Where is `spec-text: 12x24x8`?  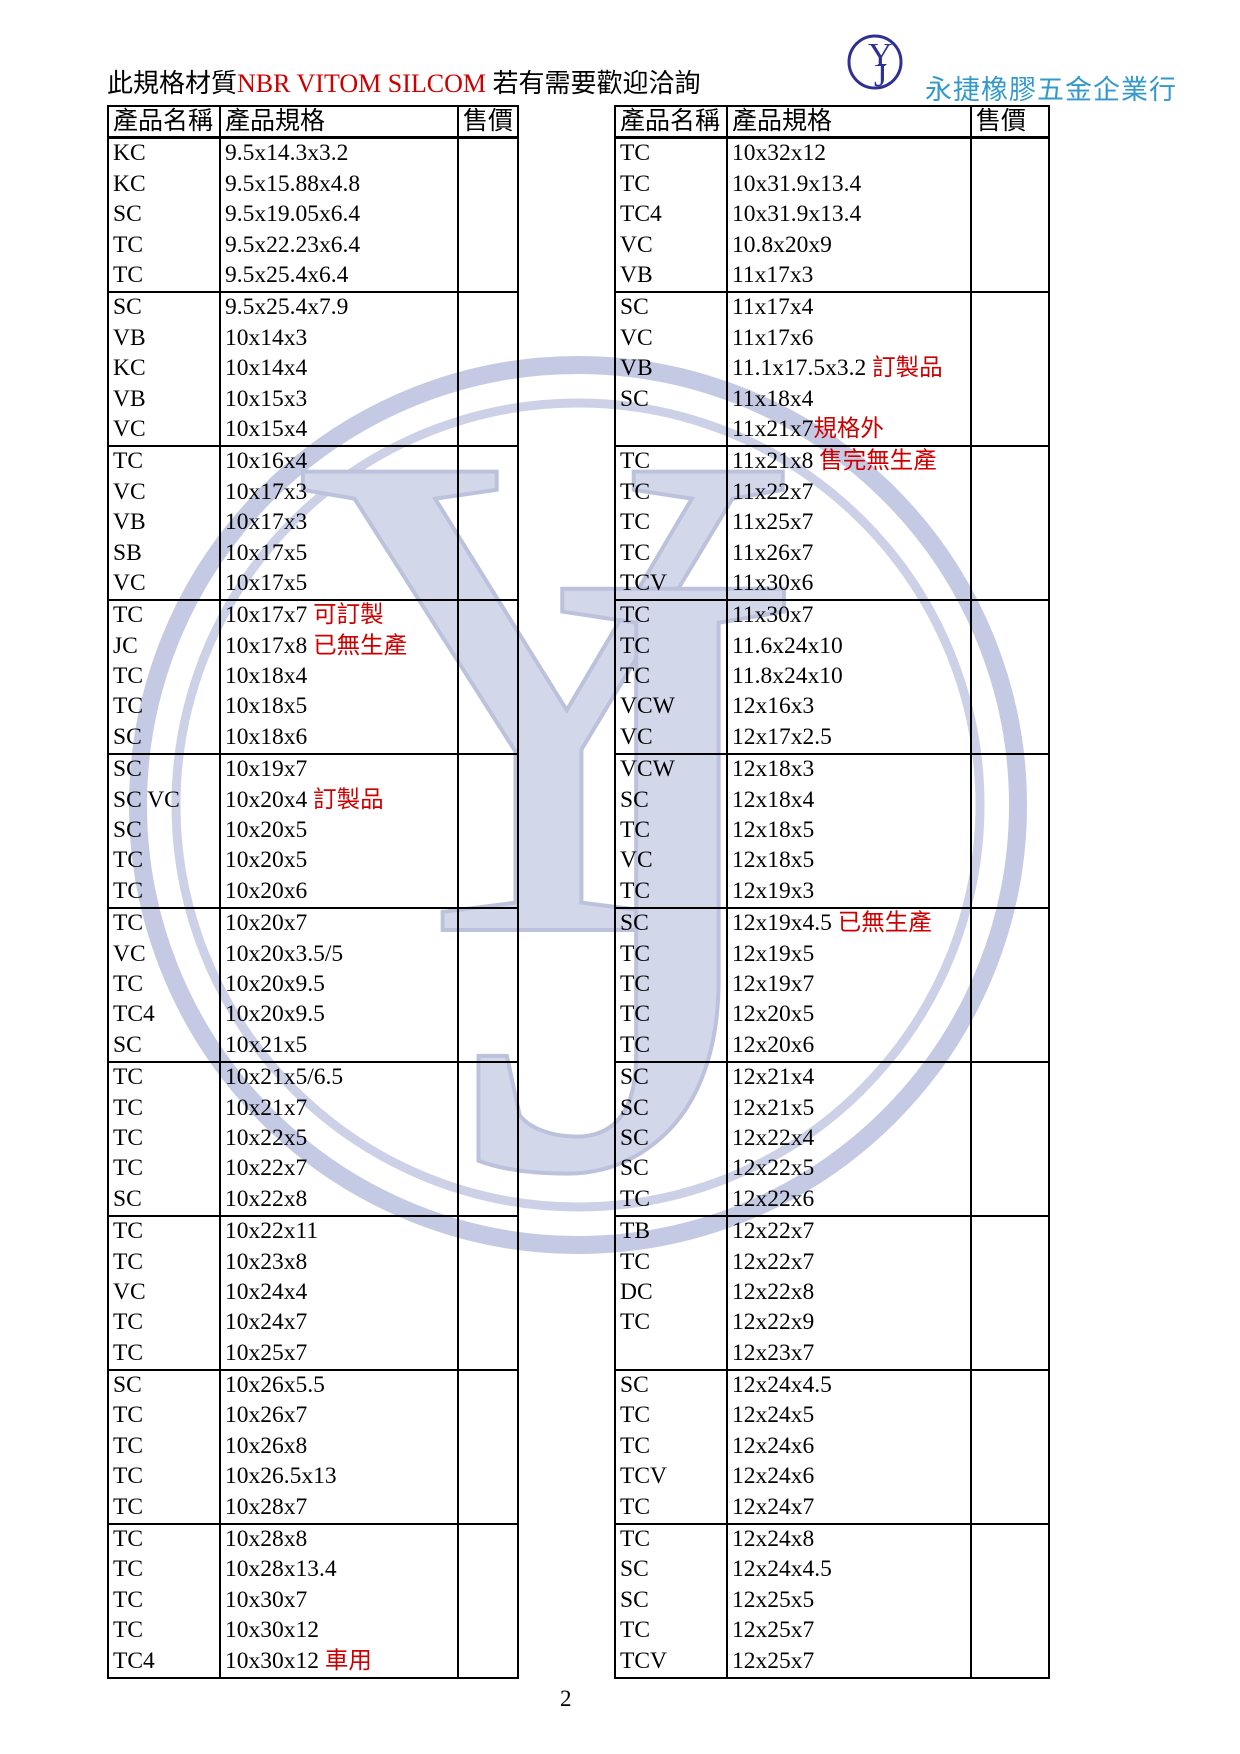
spec-text: 12x24x8 is located at coordinates (773, 1539).